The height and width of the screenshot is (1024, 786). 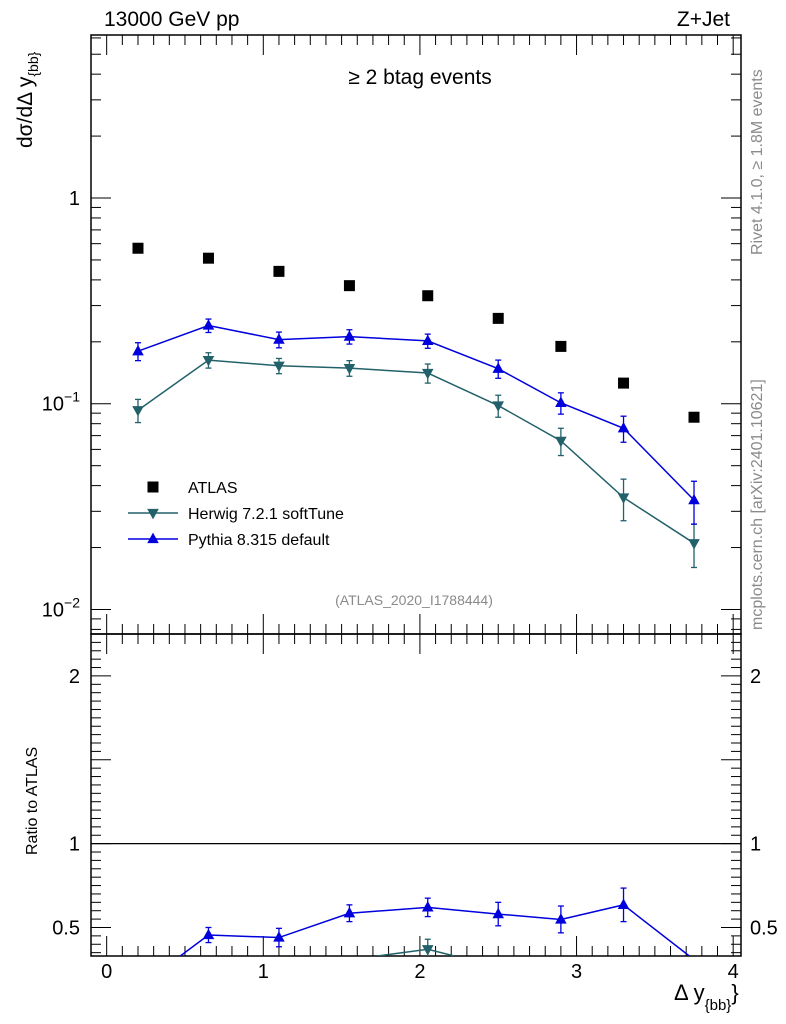 What do you see at coordinates (72, 397) in the screenshot?
I see `main-y-tick-label-exponent: −1` at bounding box center [72, 397].